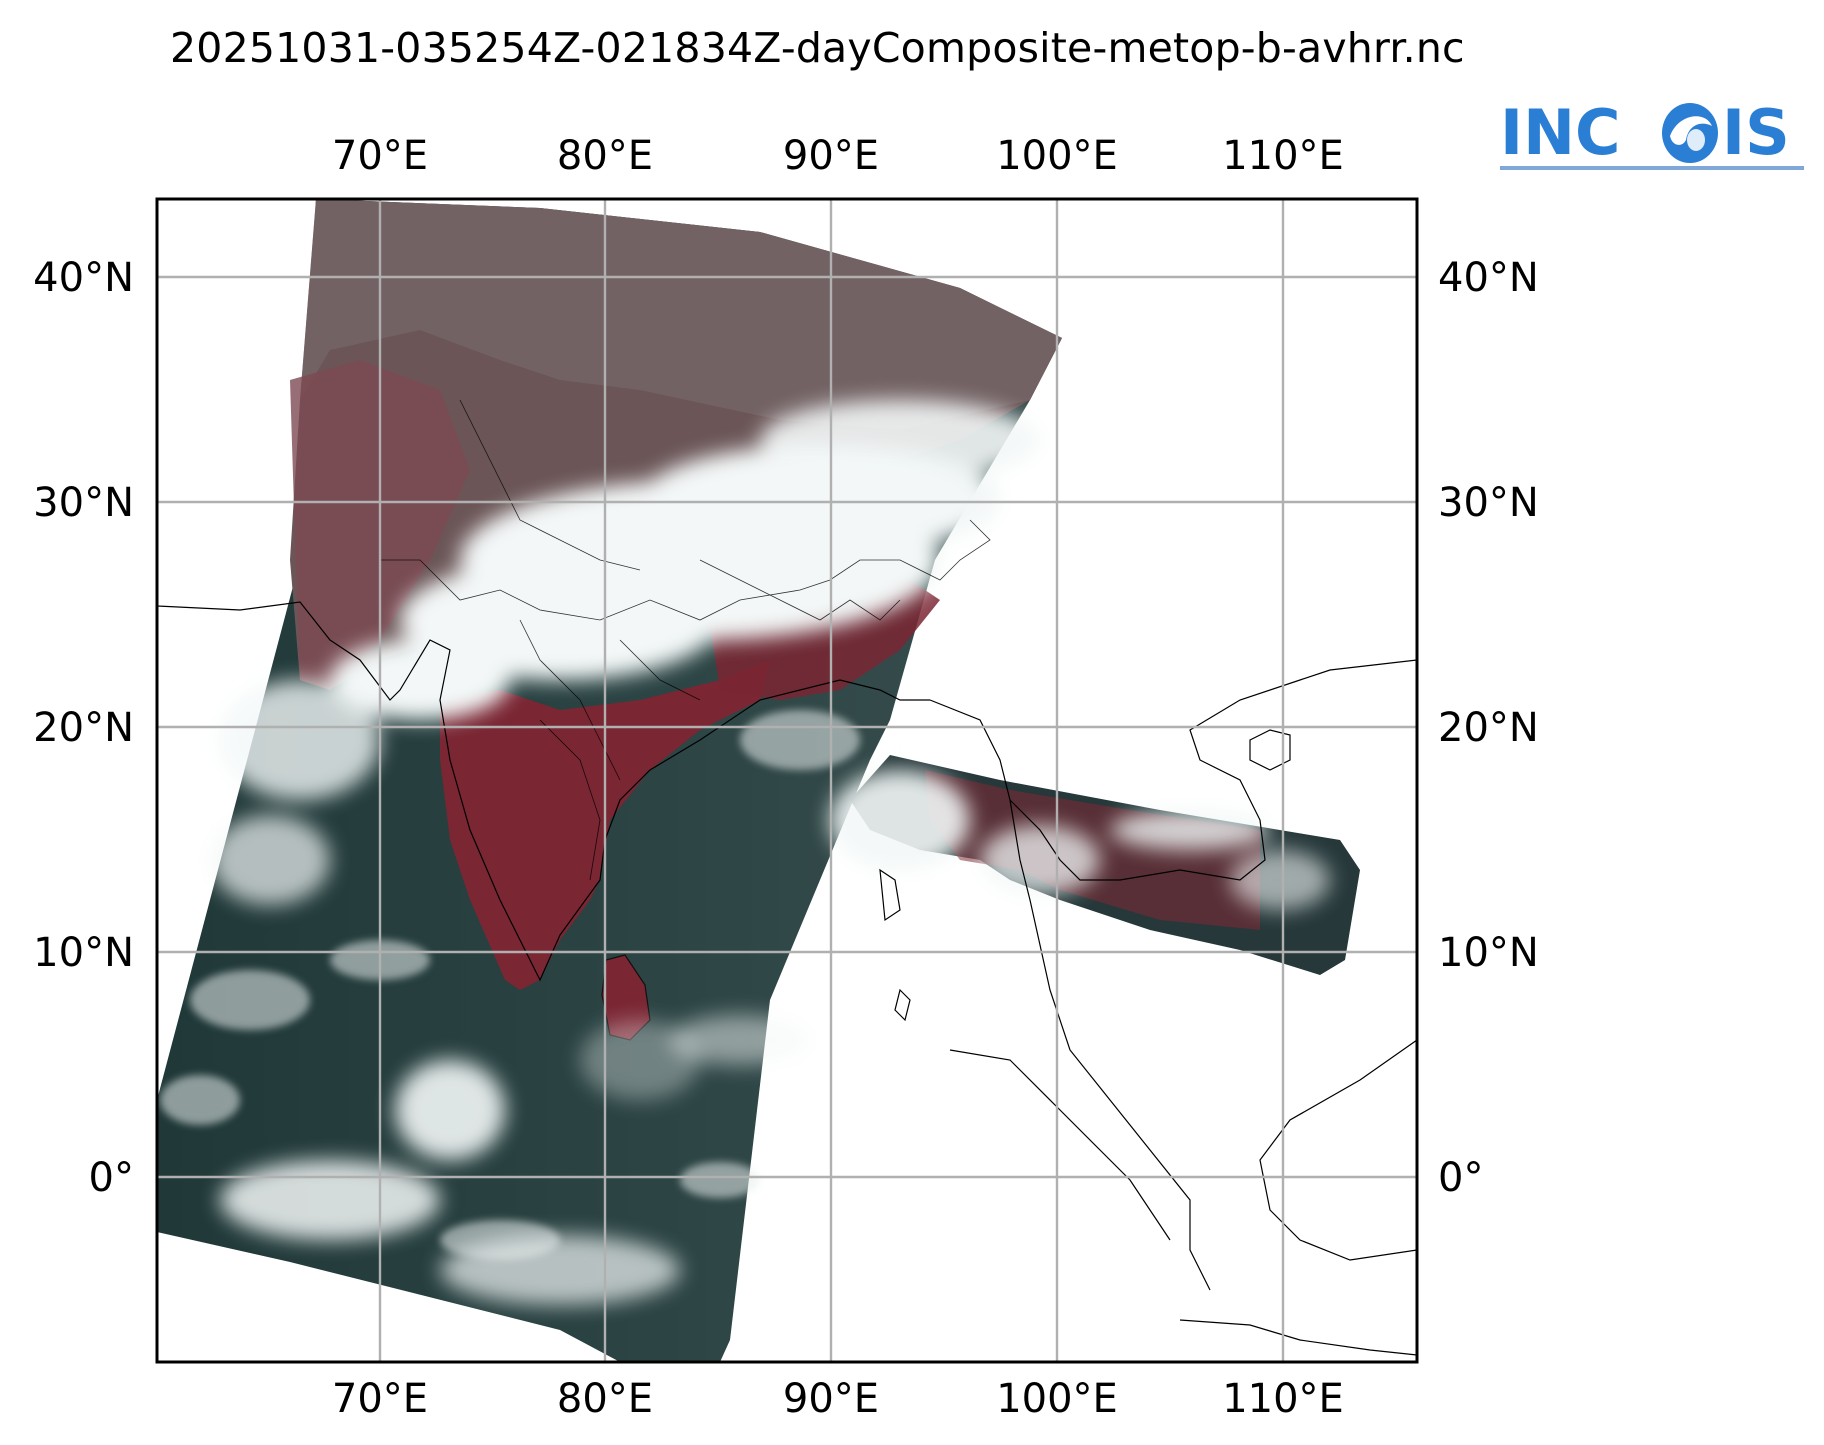  Describe the element at coordinates (1057, 1399) in the screenshot. I see `lon-label-bottom: 100°E` at that location.